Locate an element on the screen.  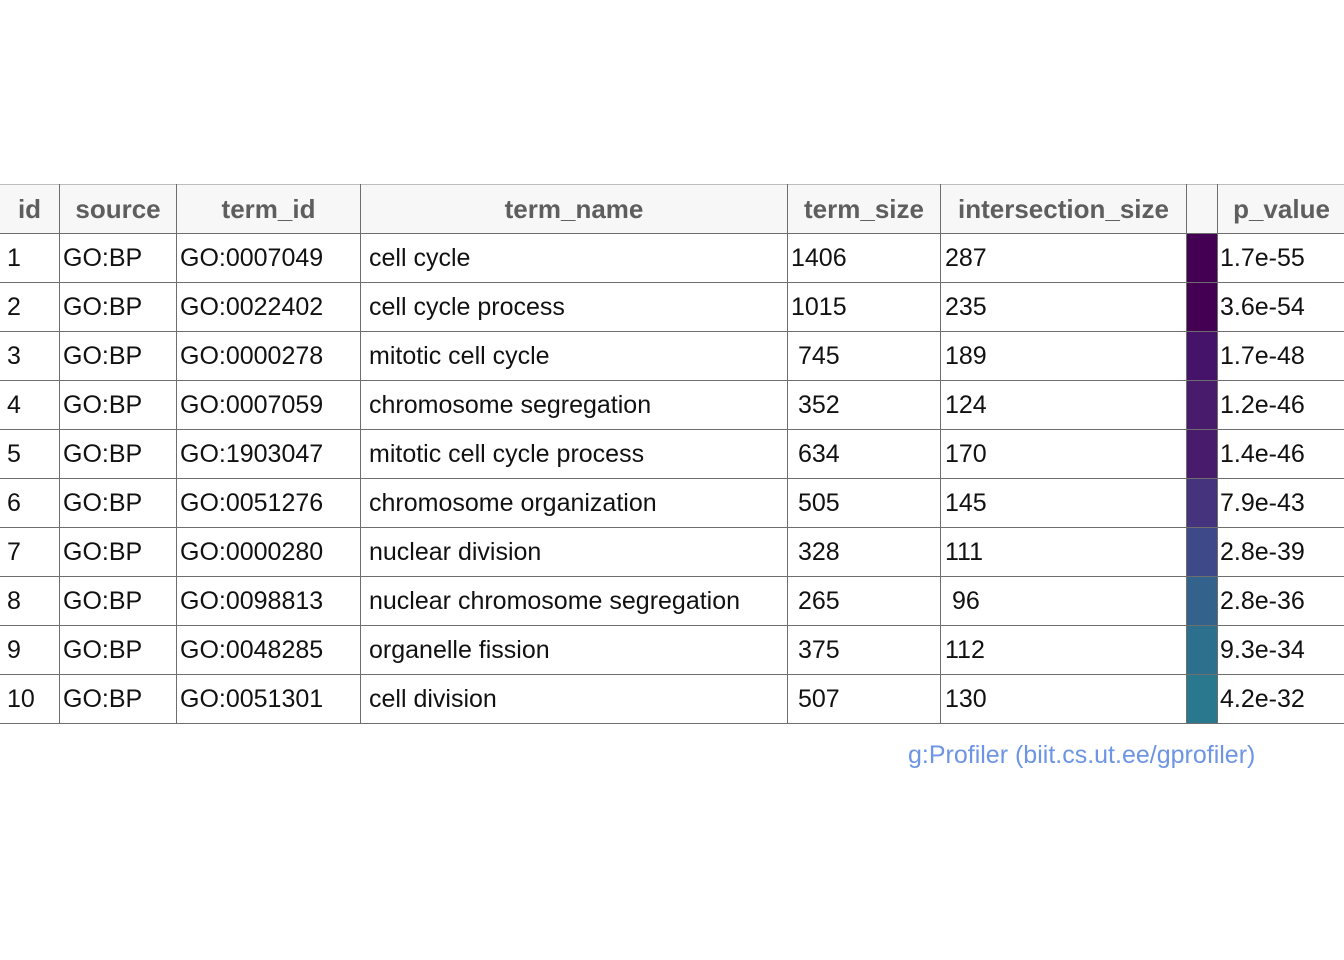
cell-intersection-size: 170 is located at coordinates (1063, 454).